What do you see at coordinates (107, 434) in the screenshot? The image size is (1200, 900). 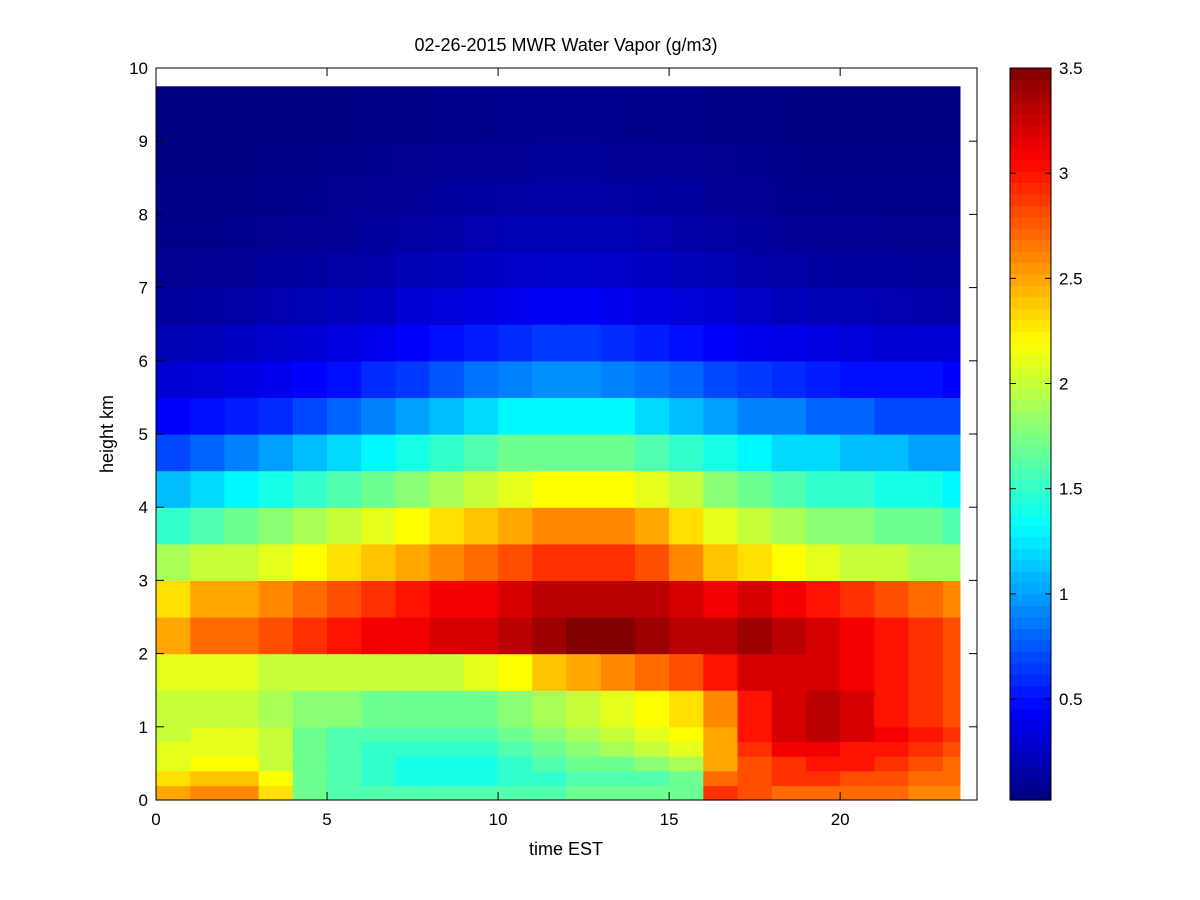 I see `y-axis-label: height km` at bounding box center [107, 434].